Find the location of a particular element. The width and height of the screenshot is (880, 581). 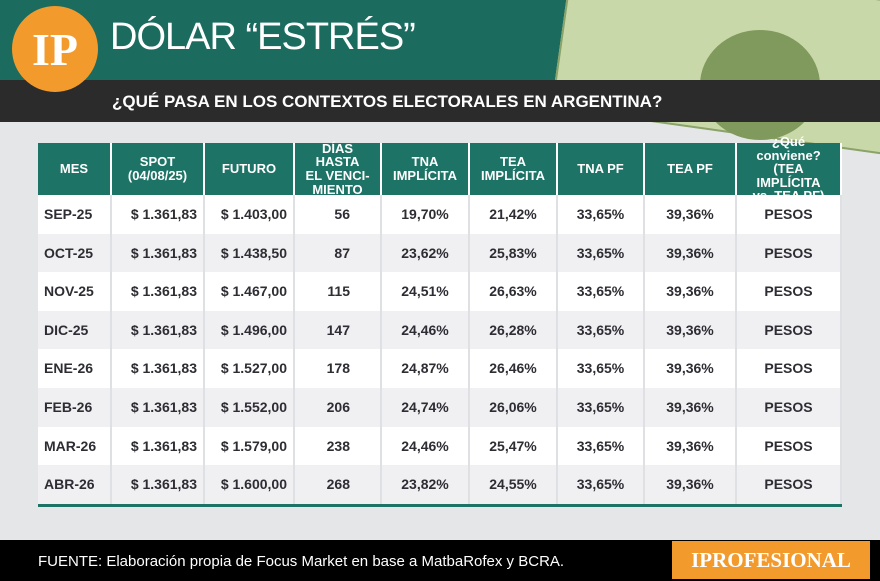

table-cell: 26,06% is located at coordinates (514, 407).